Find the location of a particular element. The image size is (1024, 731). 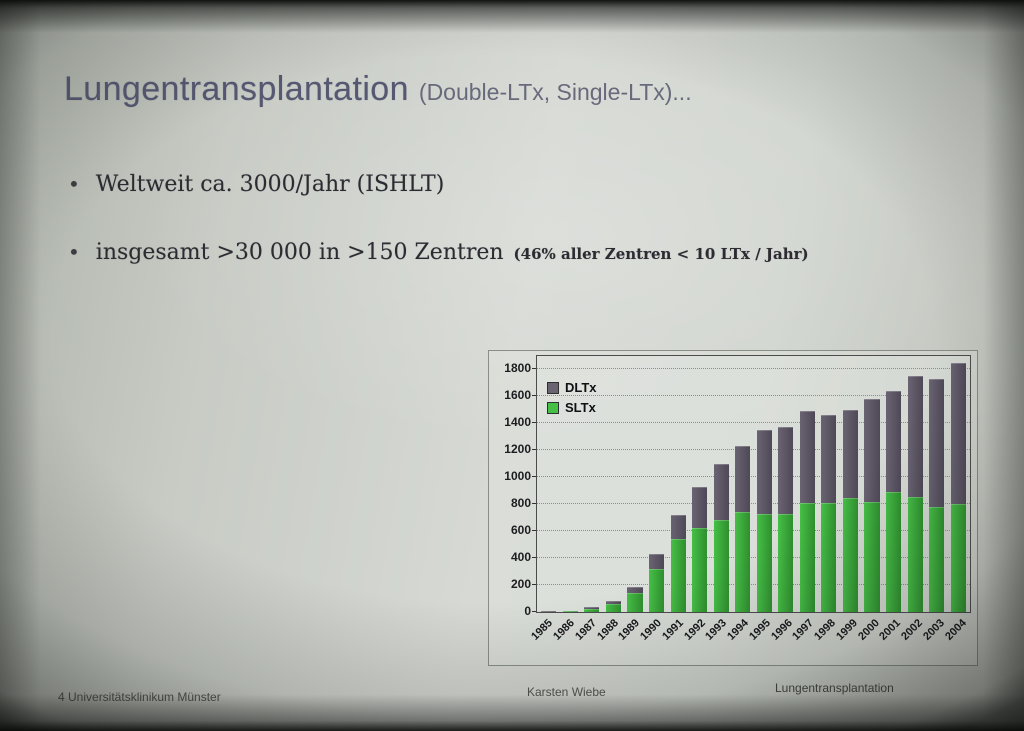

y-axis-label: 400 is located at coordinates (520, 557).